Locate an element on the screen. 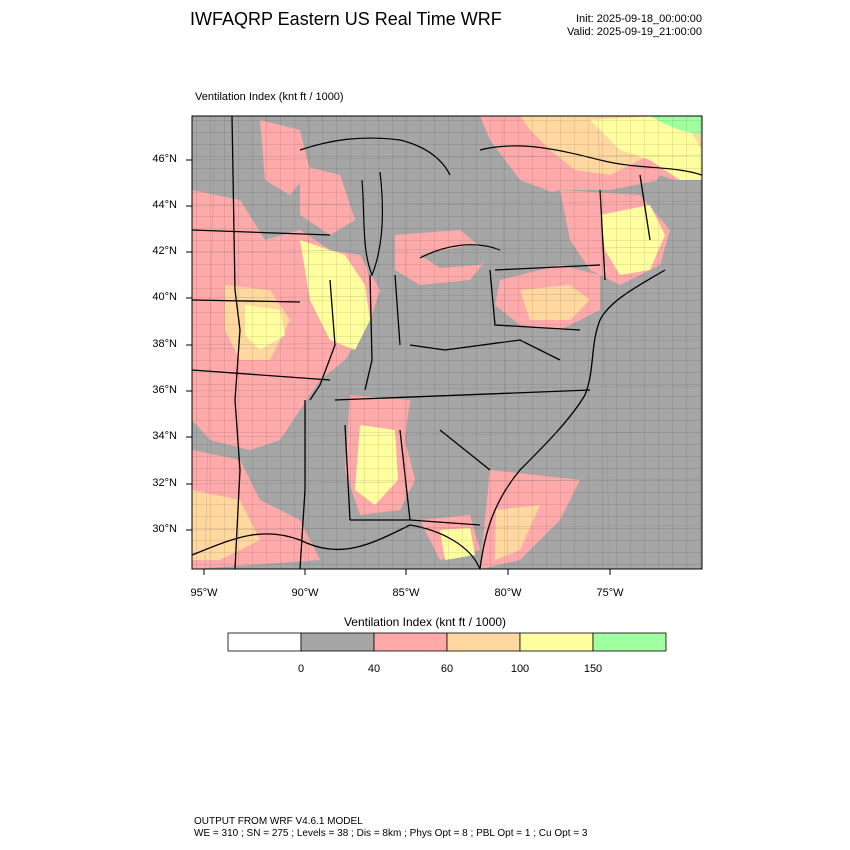 The image size is (850, 850). lon-label: 95°W is located at coordinates (204, 593).